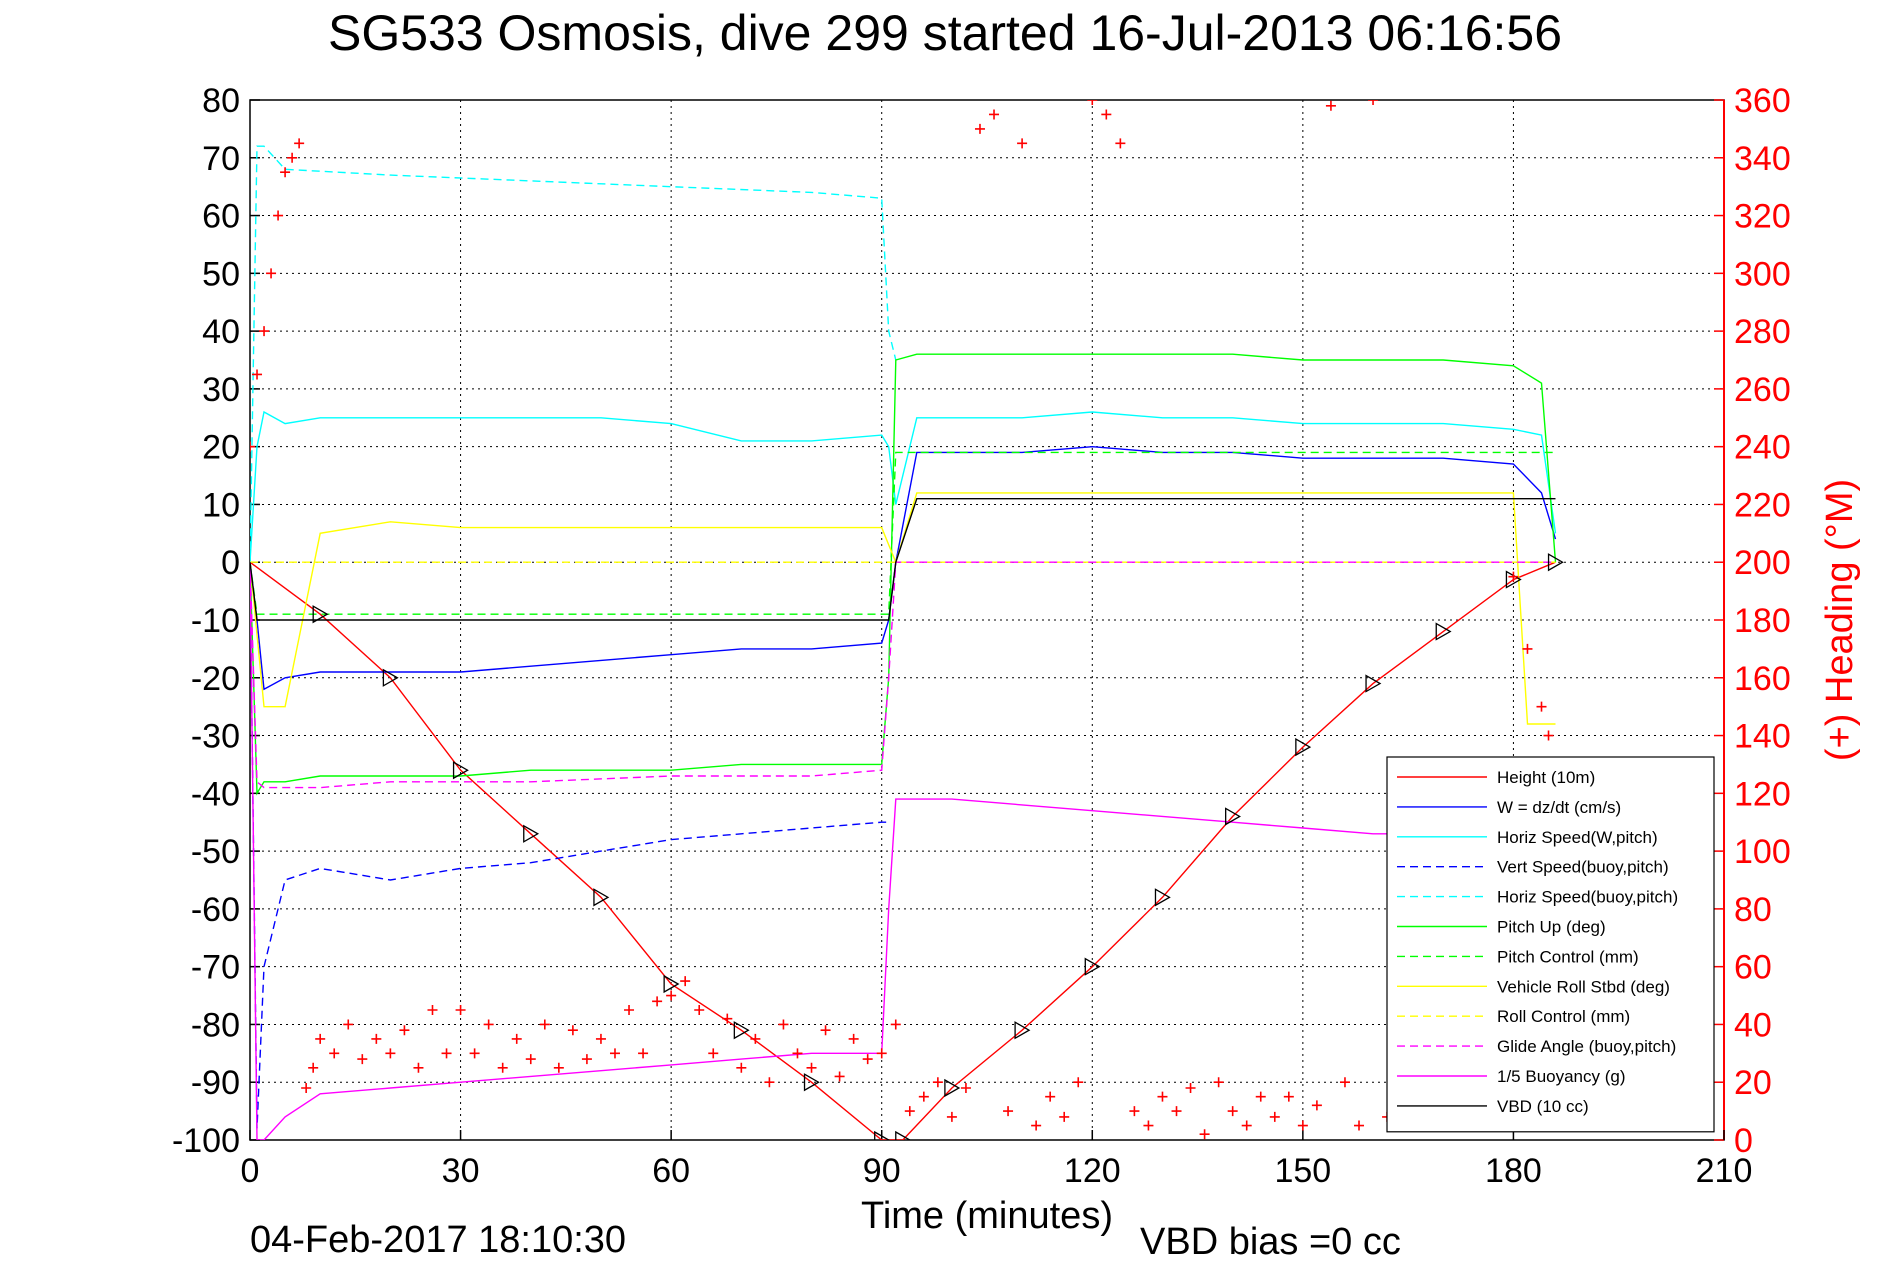  Describe the element at coordinates (221, 505) in the screenshot. I see `y-tick-label-left: 10` at that location.